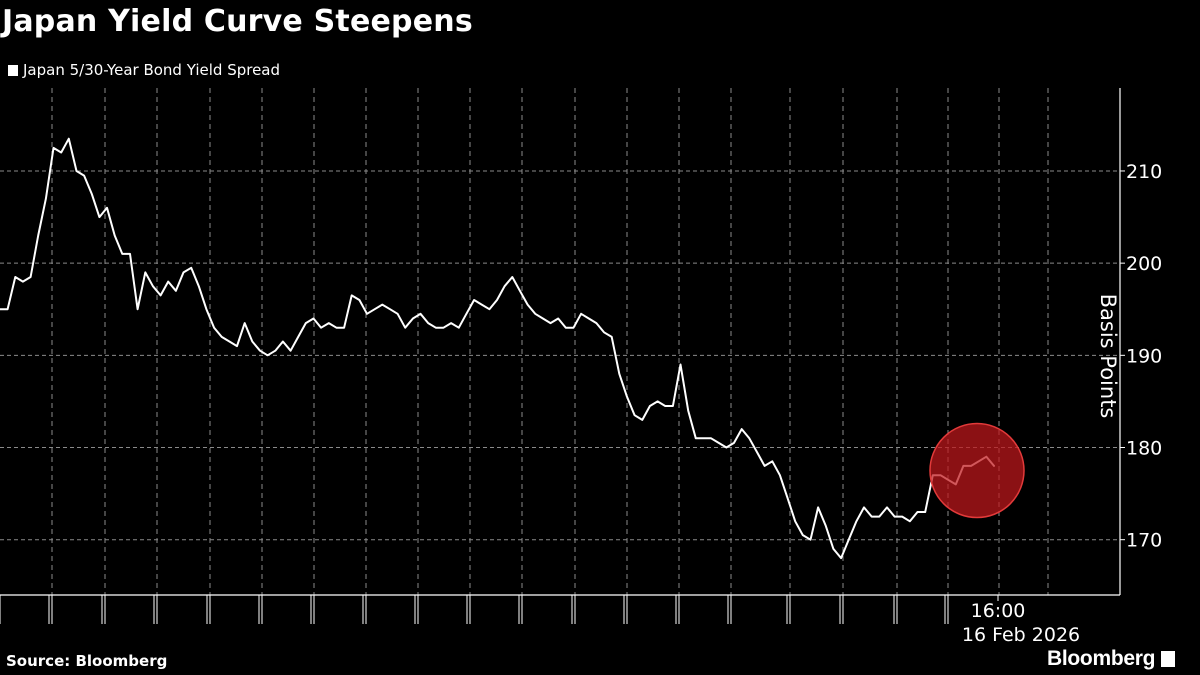 This screenshot has height=675, width=1200. Describe the element at coordinates (1144, 541) in the screenshot. I see `y-tick-label: 170` at that location.